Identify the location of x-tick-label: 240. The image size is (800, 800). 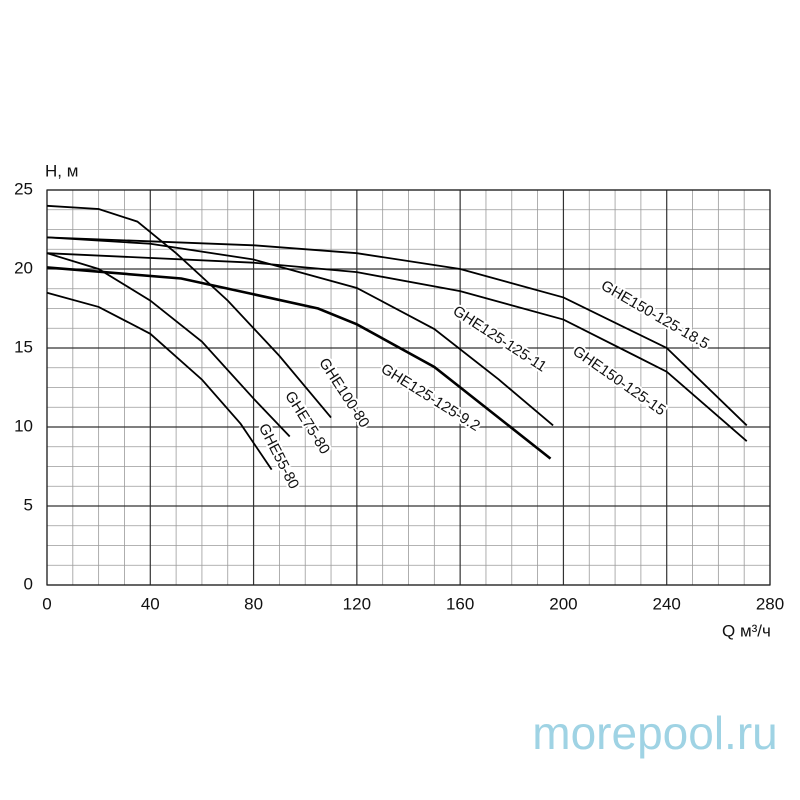
(667, 603).